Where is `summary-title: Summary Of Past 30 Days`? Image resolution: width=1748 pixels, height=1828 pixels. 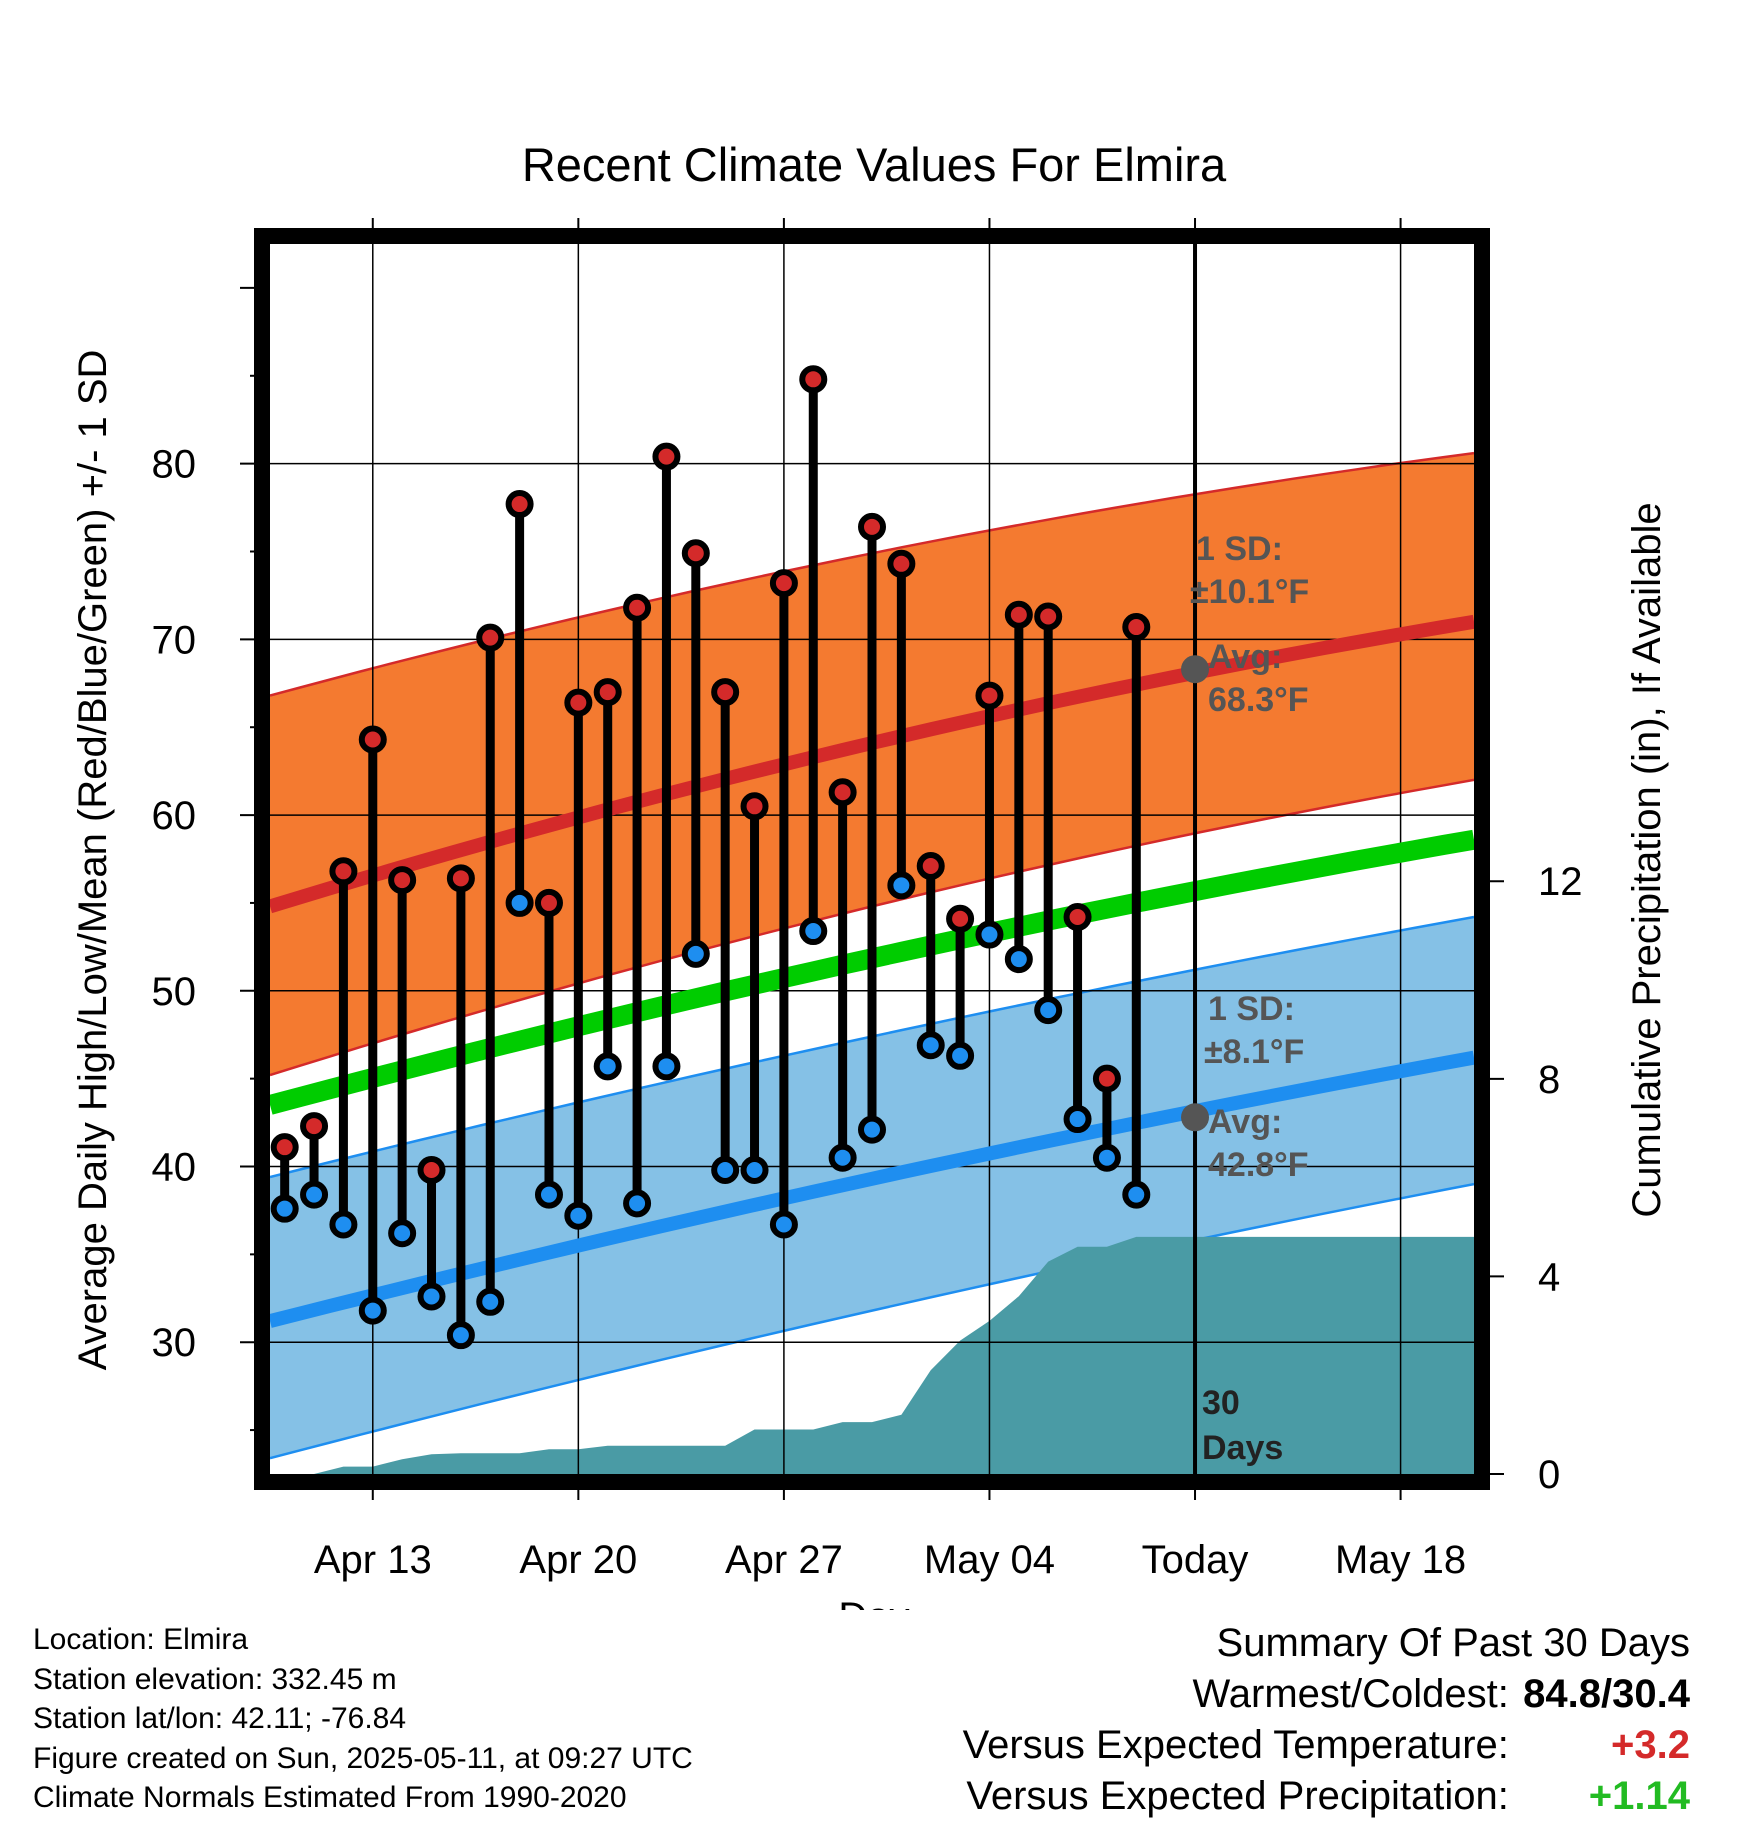 summary-title: Summary Of Past 30 Days is located at coordinates (1453, 1643).